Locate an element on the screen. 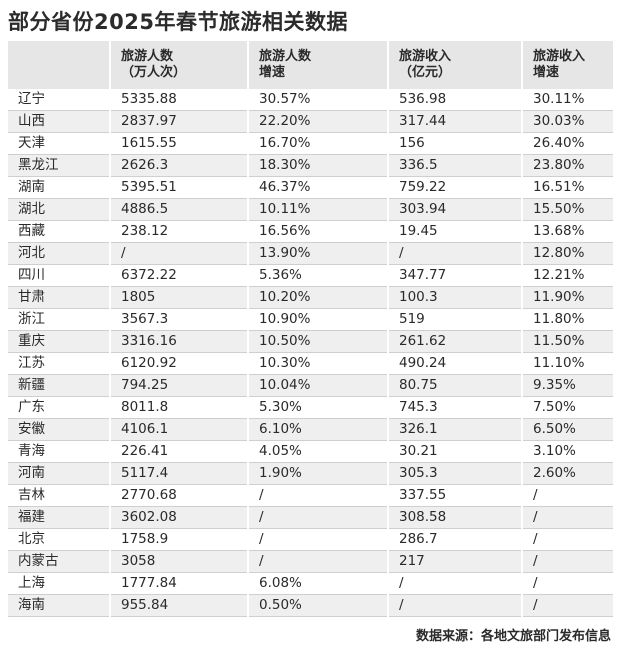 The image size is (621, 652). table-row: 河北/13.90%/12.80% is located at coordinates (310, 254).